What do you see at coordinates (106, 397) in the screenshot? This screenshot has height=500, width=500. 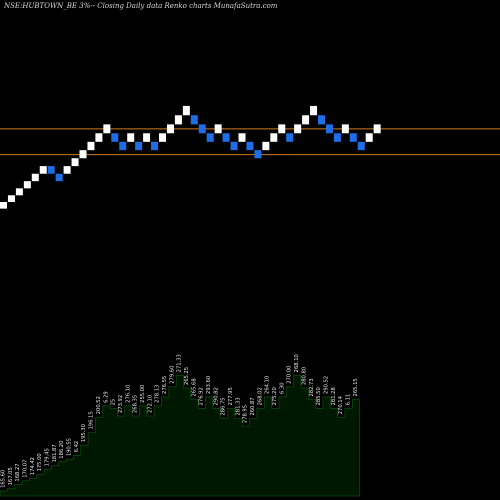 I see `bottom-value-label-15: 6.29` at bounding box center [106, 397].